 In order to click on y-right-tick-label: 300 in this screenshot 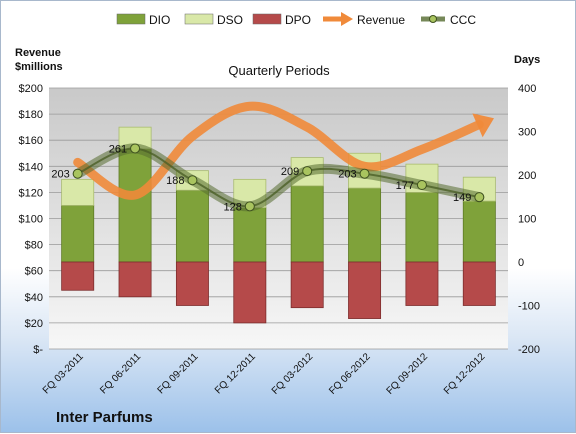, I will do `click(527, 133)`.